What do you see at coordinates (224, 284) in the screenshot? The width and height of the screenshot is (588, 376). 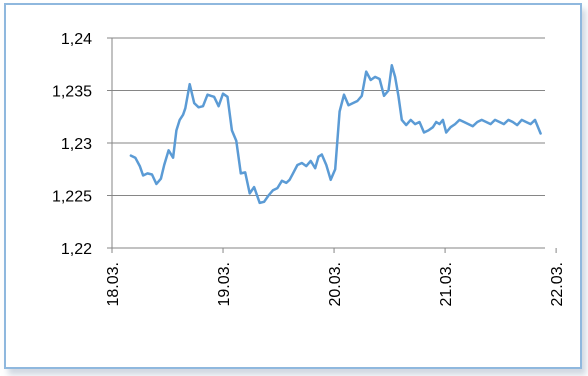 I see `x-tick-label-1: 19.03.` at bounding box center [224, 284].